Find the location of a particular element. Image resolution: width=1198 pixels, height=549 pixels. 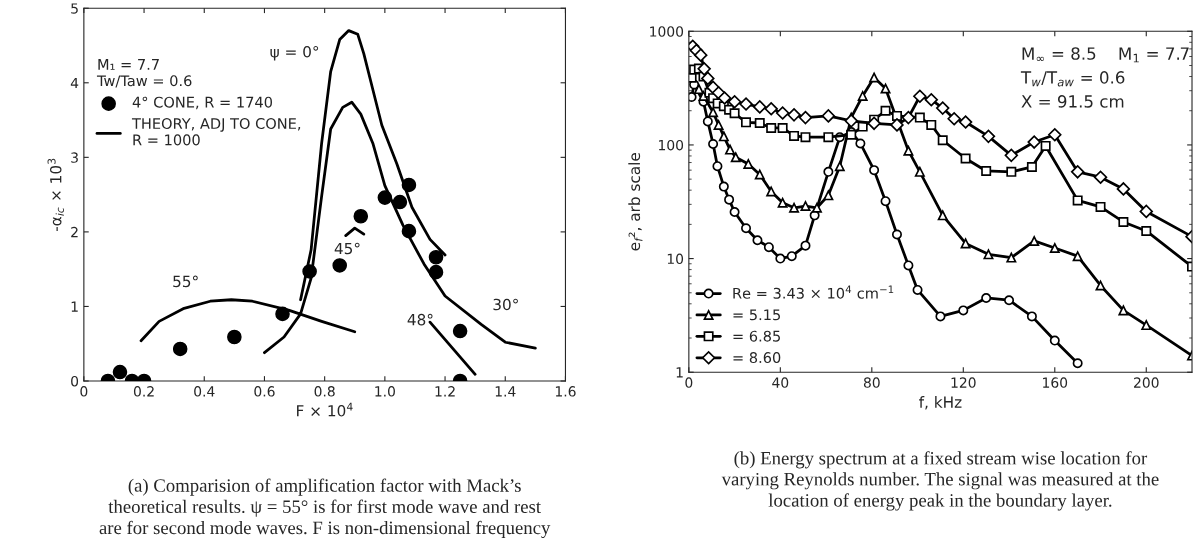

x-tick-label: 0.4 is located at coordinates (204, 391).